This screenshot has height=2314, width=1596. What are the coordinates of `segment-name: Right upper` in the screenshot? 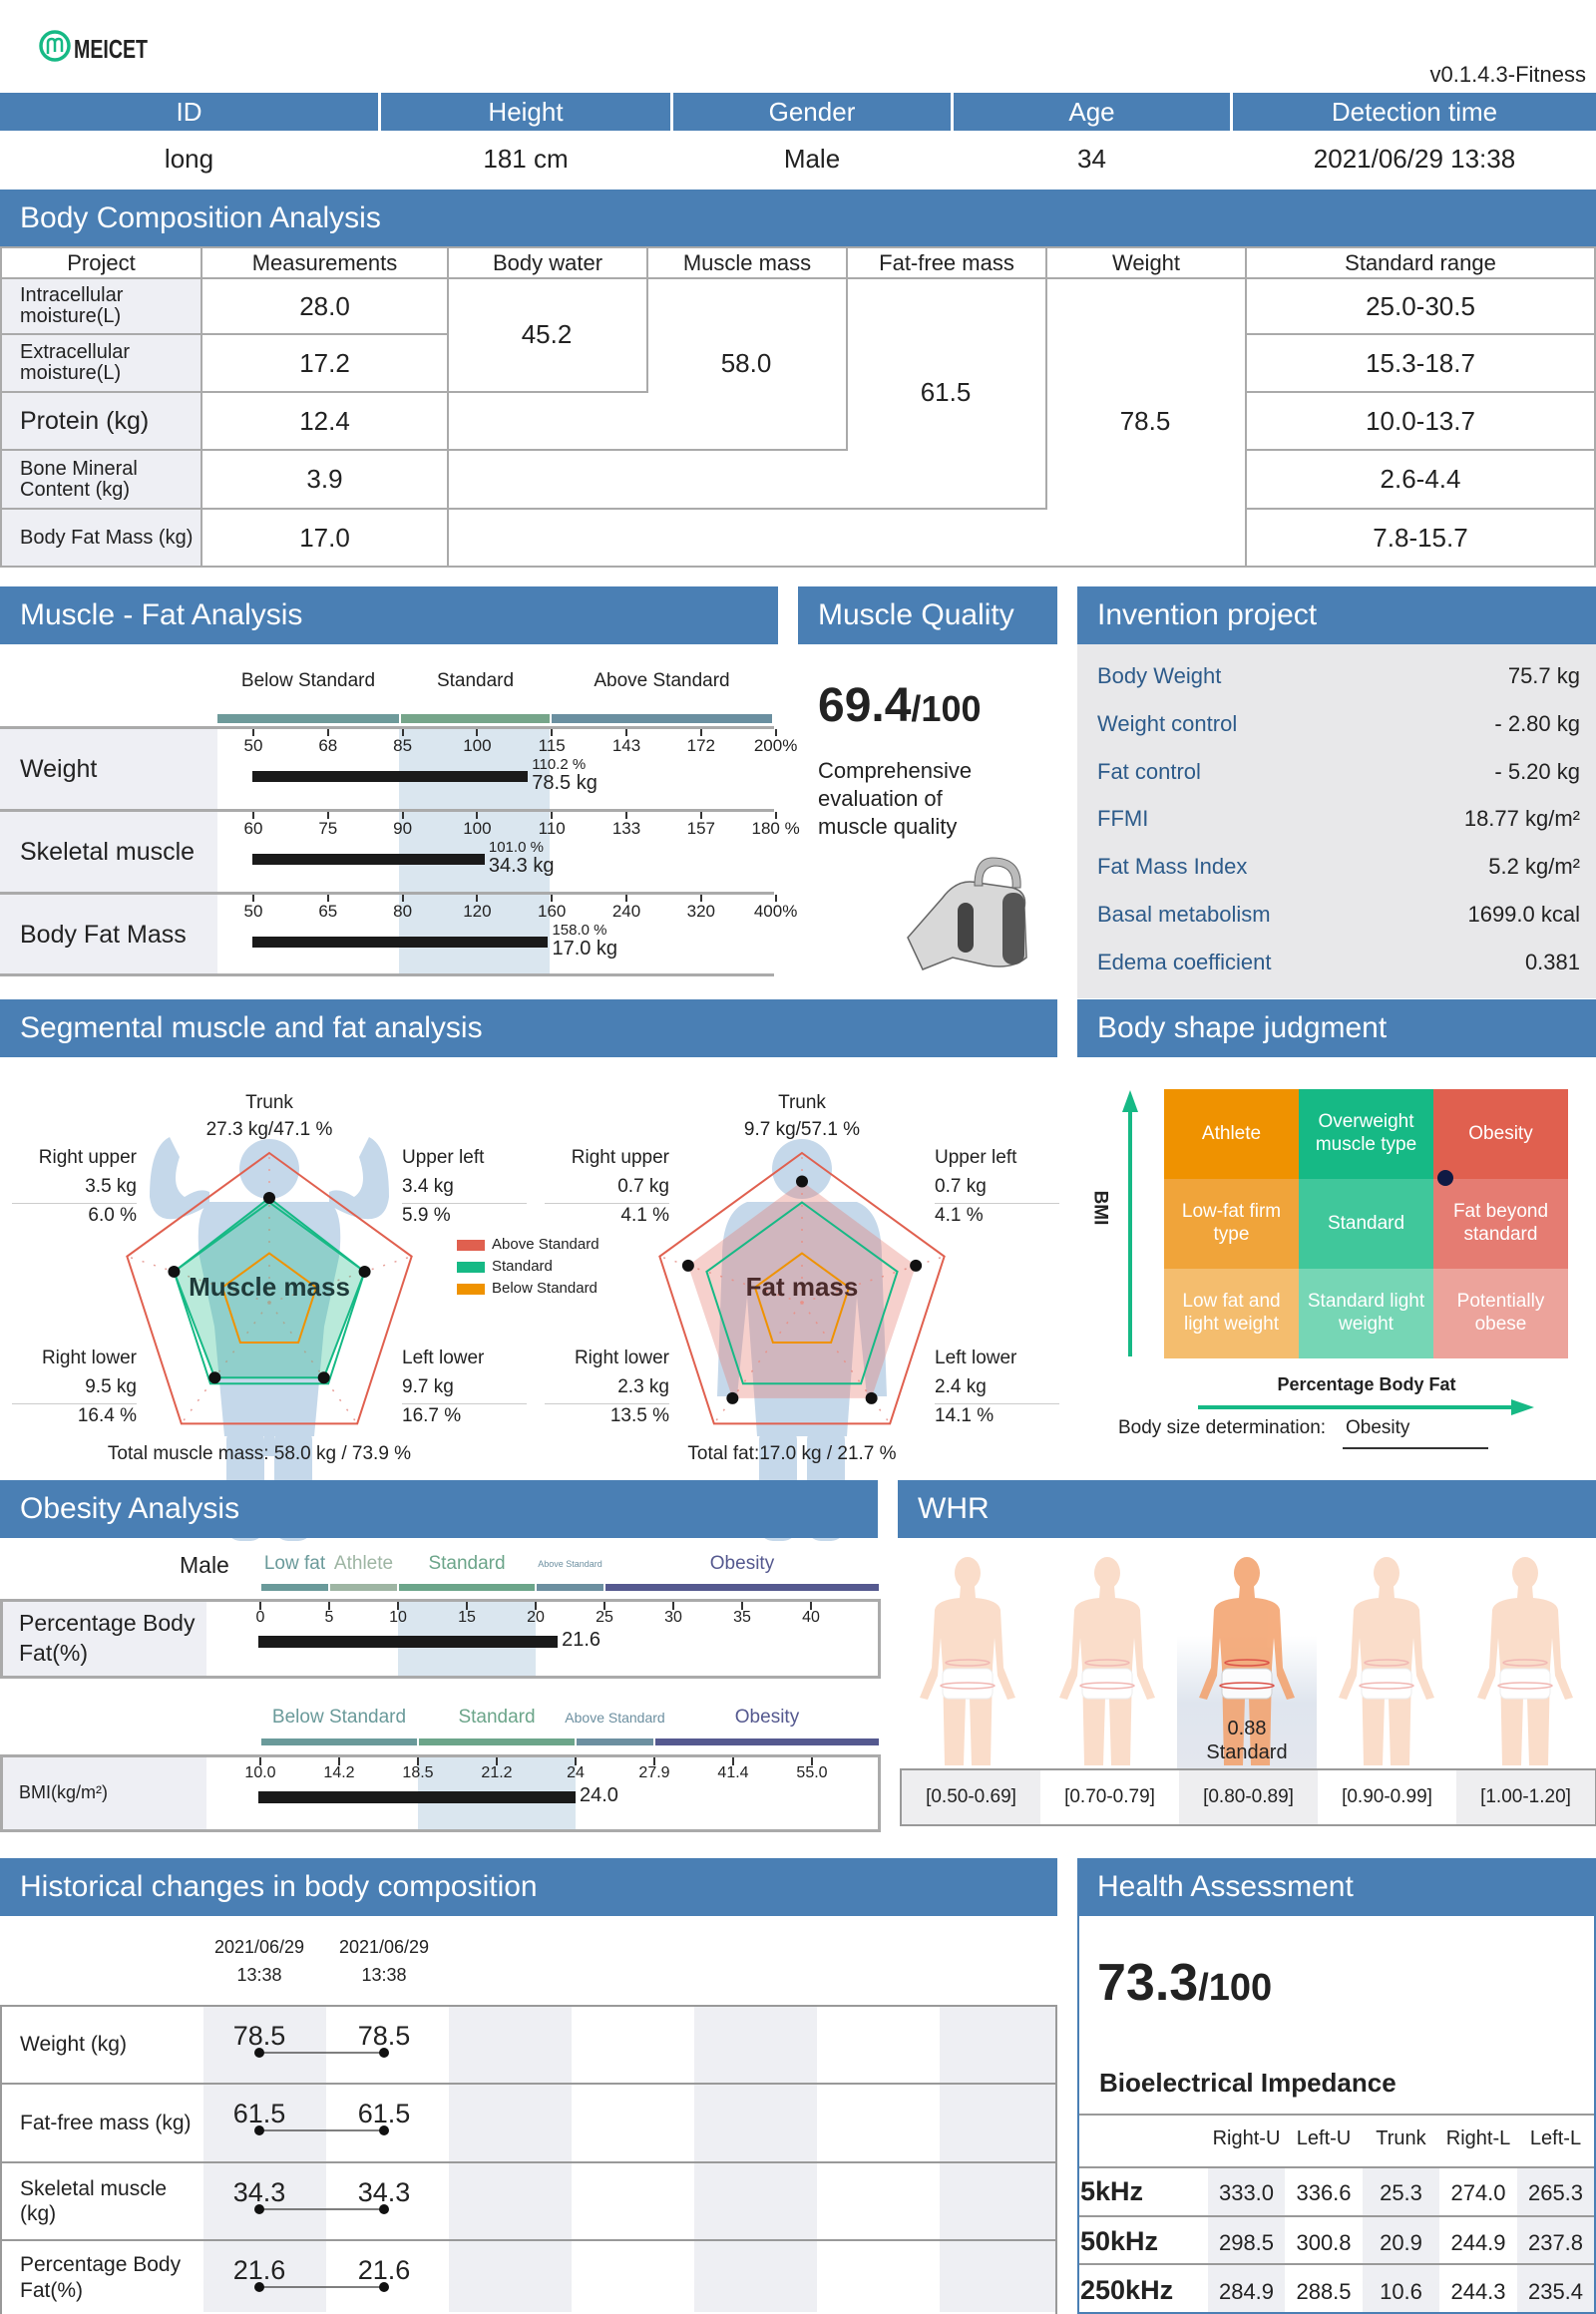 It's located at (87, 1157).